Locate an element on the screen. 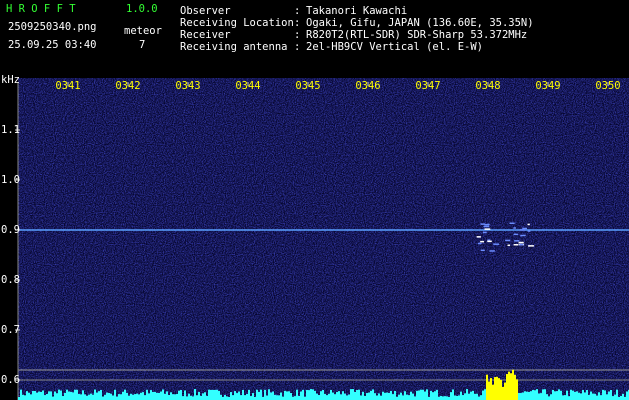 This screenshot has height=400, width=629. info-value: R820T2(RTL-SDR) SDR-Sharp 53.372MHz is located at coordinates (416, 35).